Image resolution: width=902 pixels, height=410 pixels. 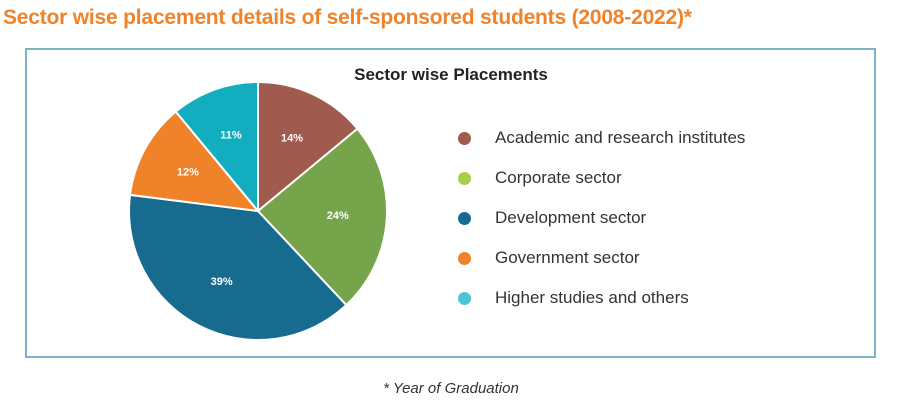 What do you see at coordinates (238, 267) in the screenshot?
I see `pie-slice-development-sector` at bounding box center [238, 267].